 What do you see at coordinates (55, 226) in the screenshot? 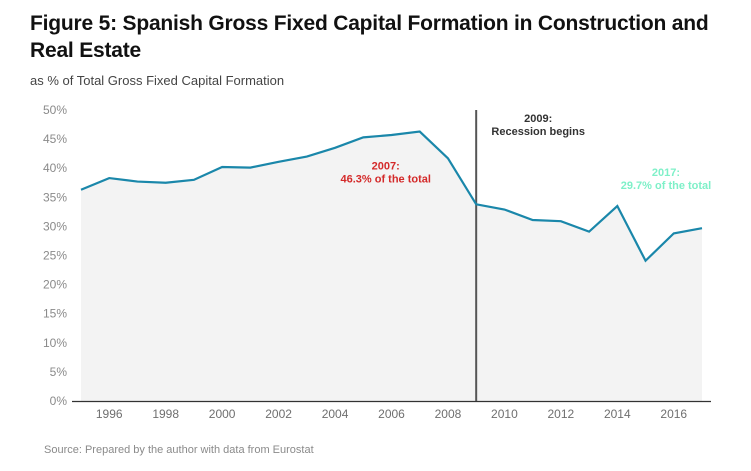
I see `y-tick-label: 30%` at bounding box center [55, 226].